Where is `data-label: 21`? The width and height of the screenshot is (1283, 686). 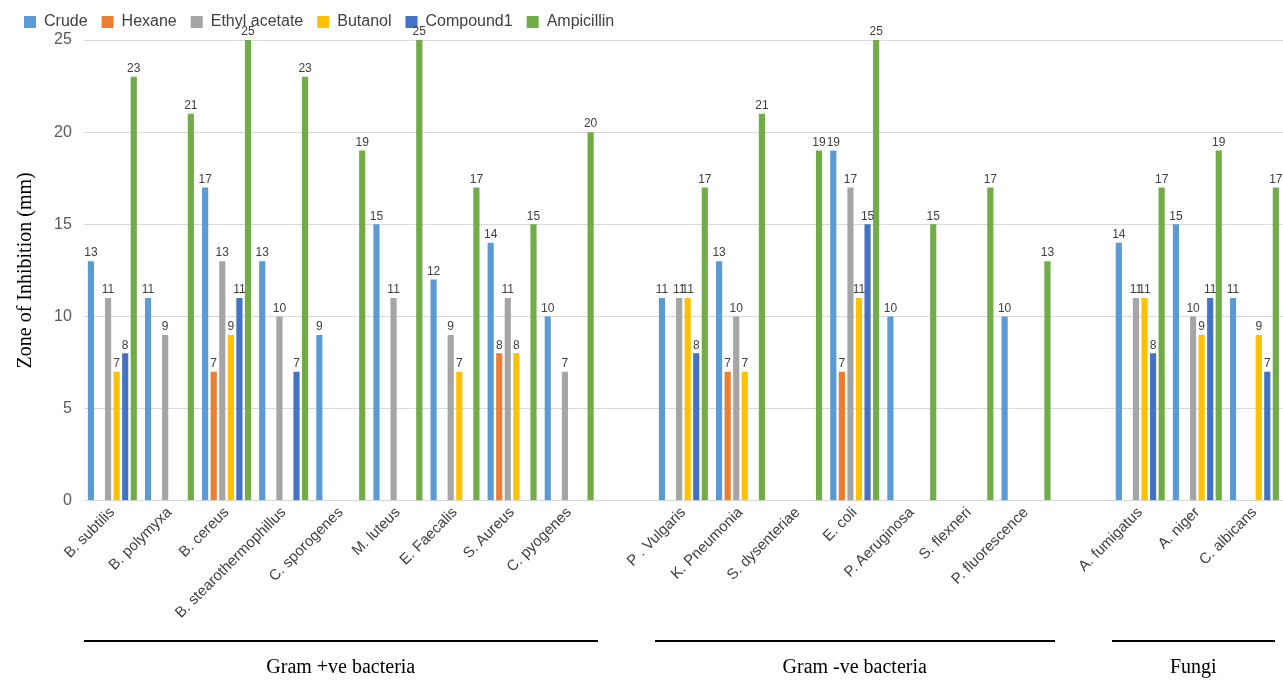
data-label: 21 is located at coordinates (762, 105).